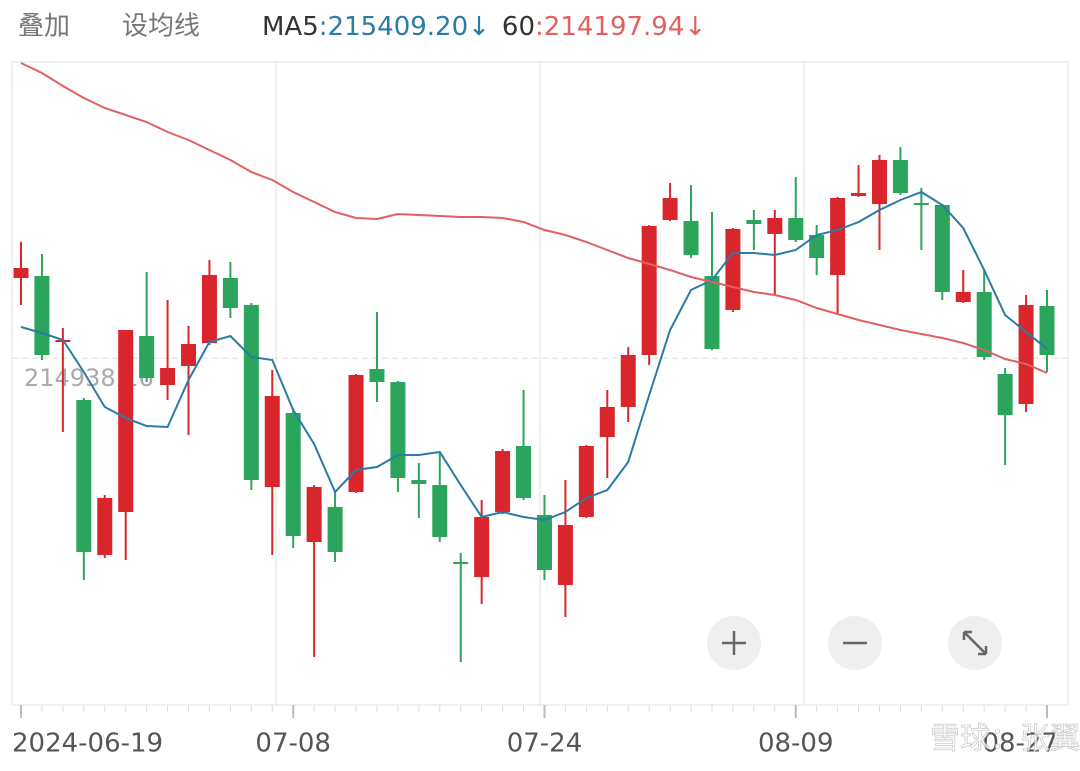 This screenshot has height=771, width=1080. I want to click on x-tick-label: 07-08, so click(293, 744).